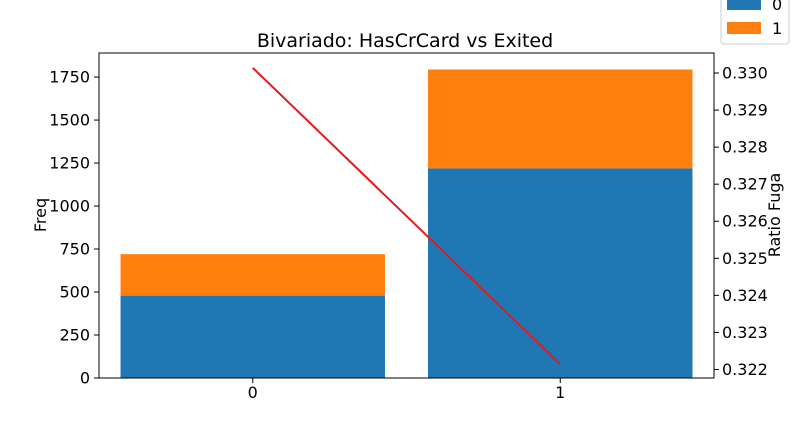 This screenshot has width=792, height=432. I want to click on legend-label-1: 1, so click(777, 28).